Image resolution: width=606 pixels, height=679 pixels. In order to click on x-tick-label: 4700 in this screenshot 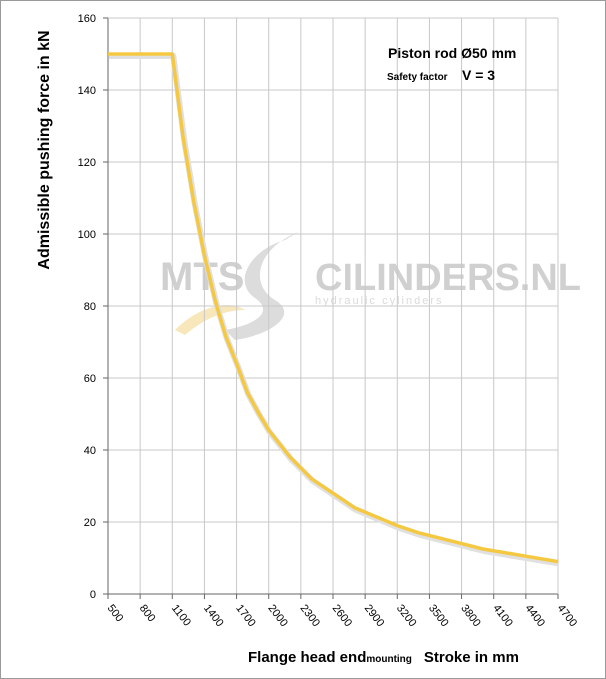, I will do `click(567, 615)`.